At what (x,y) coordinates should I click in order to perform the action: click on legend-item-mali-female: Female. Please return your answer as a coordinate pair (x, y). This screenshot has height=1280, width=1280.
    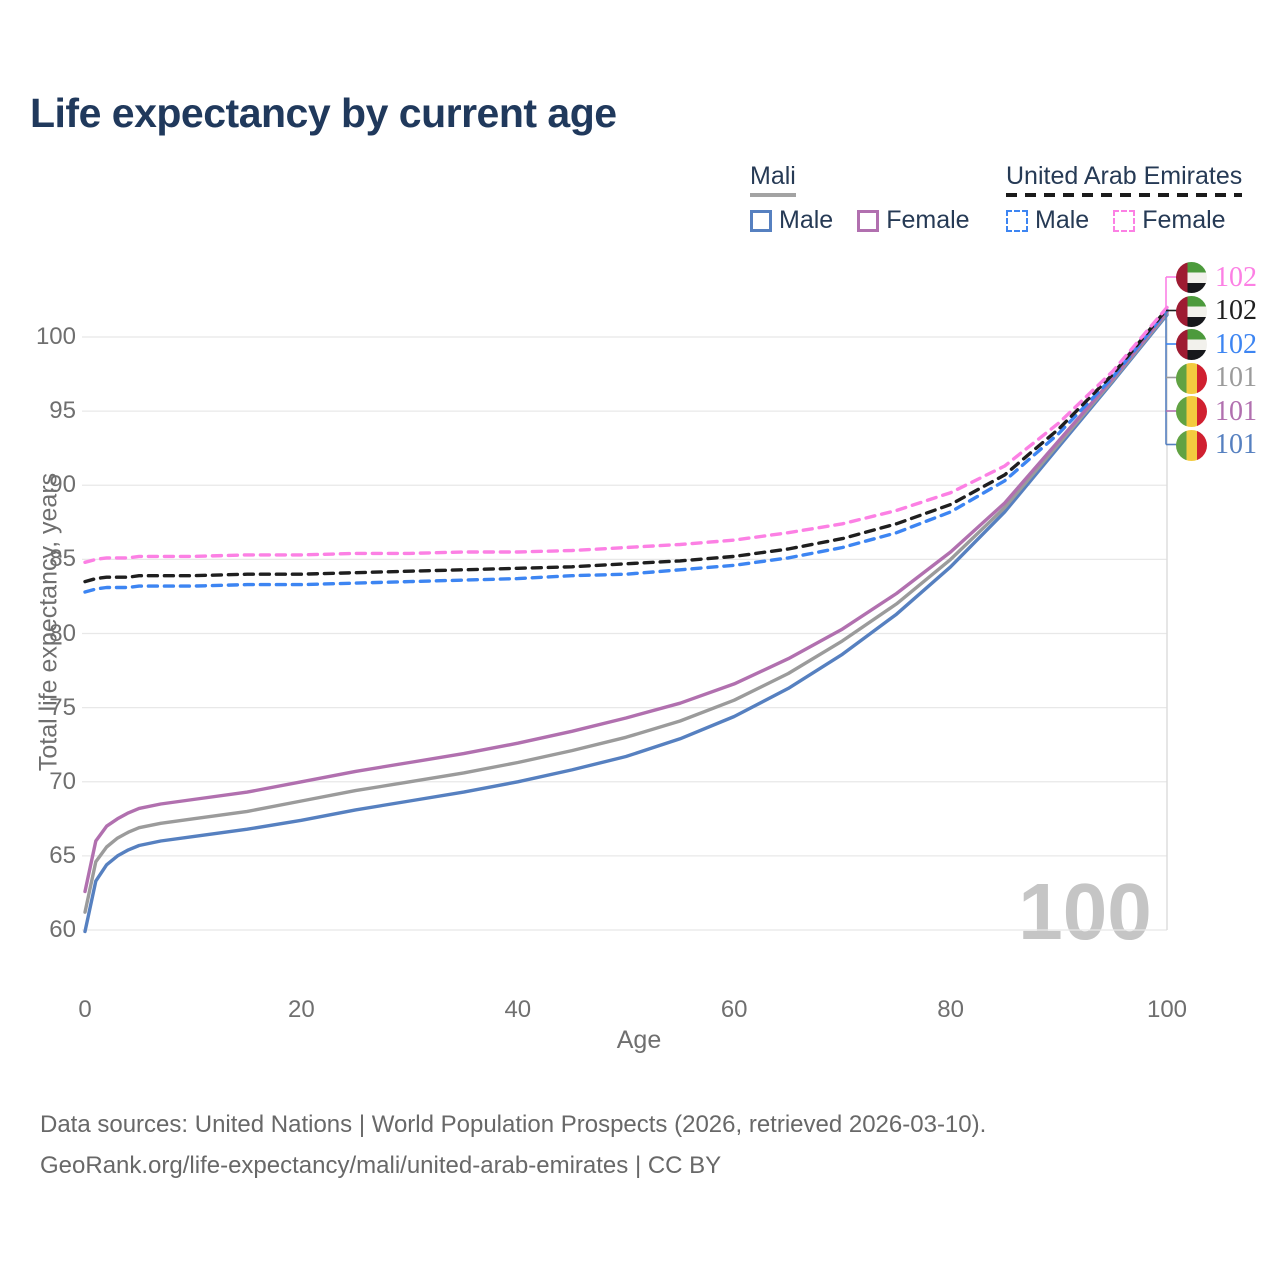
    Looking at the image, I should click on (913, 220).